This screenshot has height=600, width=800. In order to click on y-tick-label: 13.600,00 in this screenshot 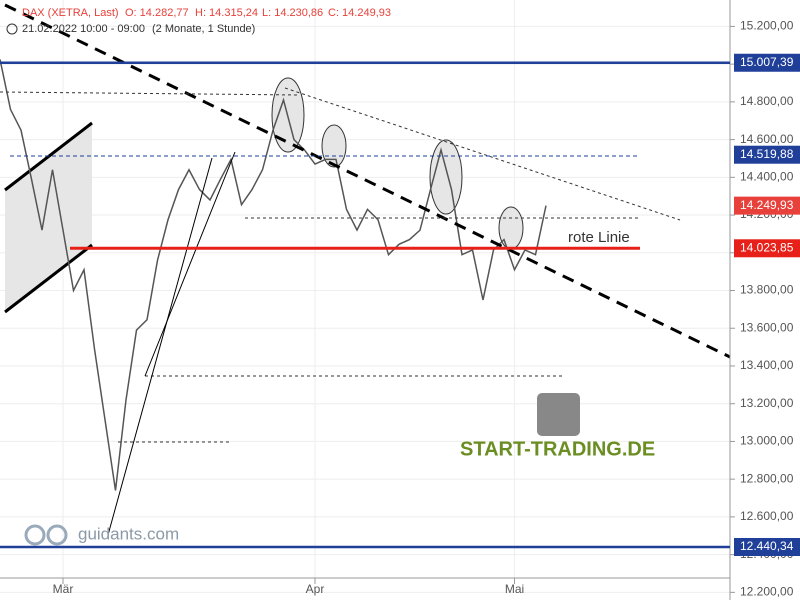, I will do `click(767, 327)`.